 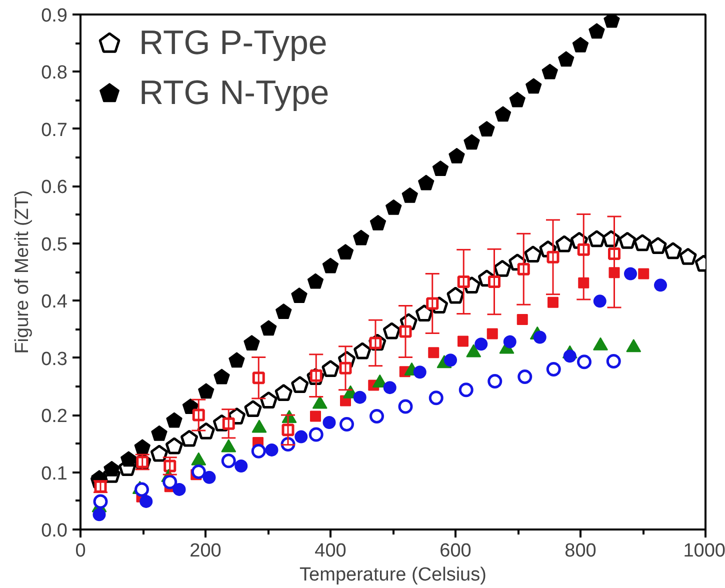 What do you see at coordinates (233, 43) in the screenshot?
I see `legend-label: RTG P-Type` at bounding box center [233, 43].